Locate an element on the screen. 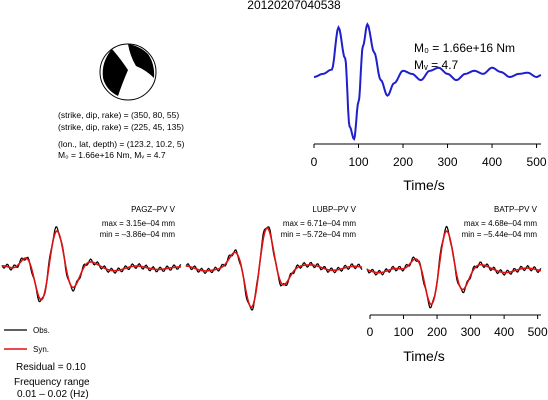  stf-x-tick-label: 300 is located at coordinates (448, 162).